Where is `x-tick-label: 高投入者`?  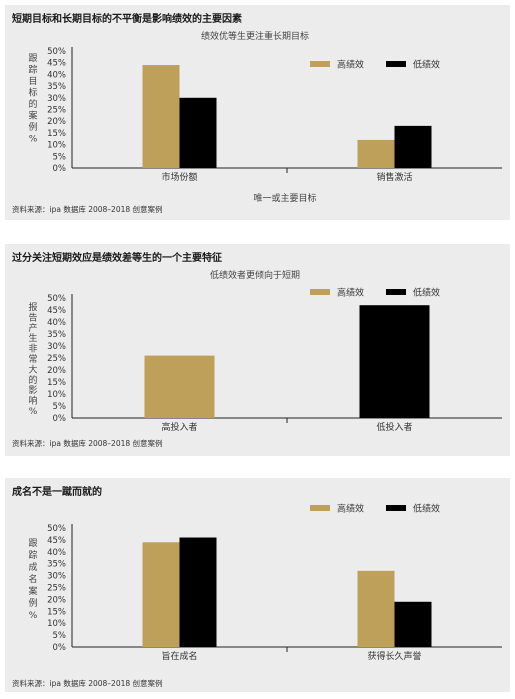
x-tick-label: 高投入者 is located at coordinates (179, 427).